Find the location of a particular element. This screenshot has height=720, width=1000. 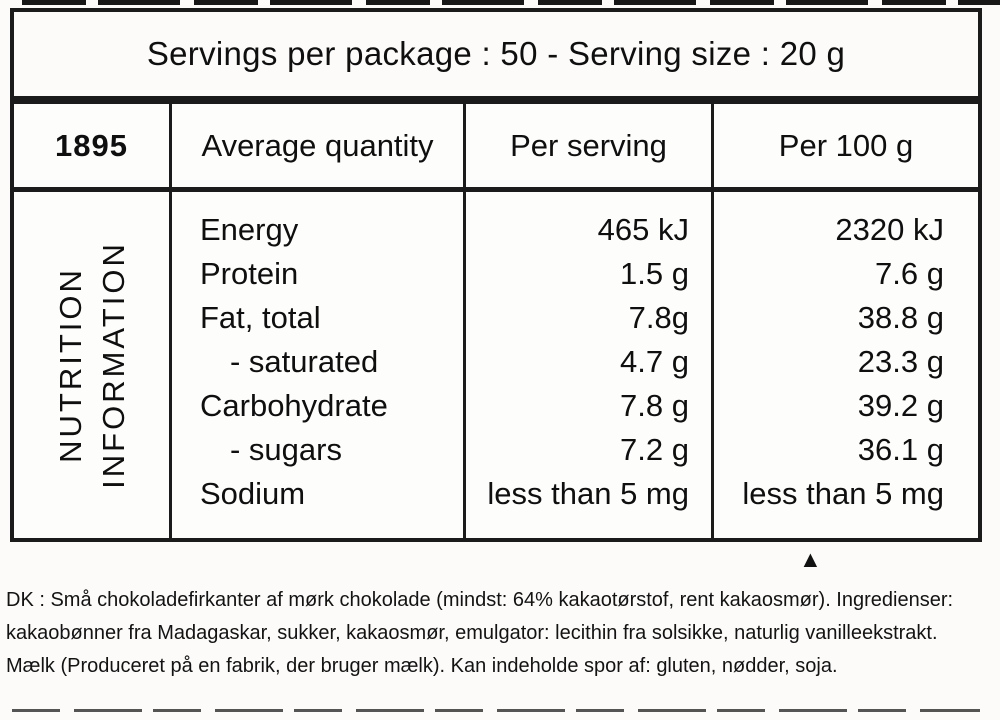

side-label-line-1: NUTRITION is located at coordinates (70, 365).